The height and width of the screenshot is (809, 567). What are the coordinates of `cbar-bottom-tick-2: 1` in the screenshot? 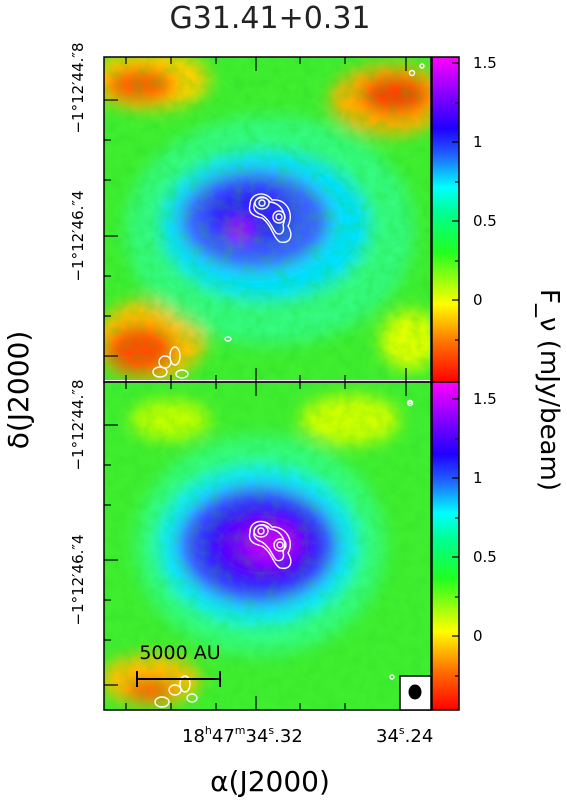 It's located at (478, 478).